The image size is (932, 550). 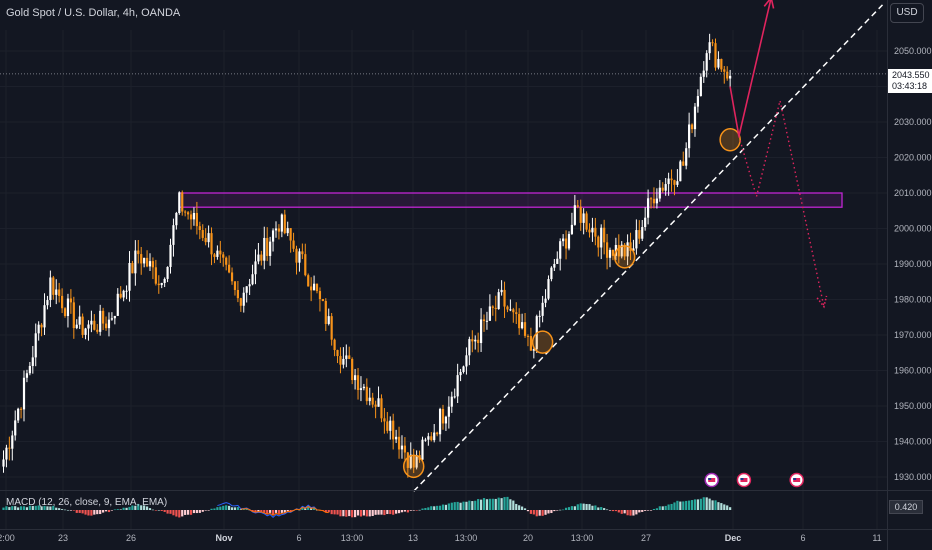 I want to click on price-tick-label: 1940.000, so click(x=913, y=442).